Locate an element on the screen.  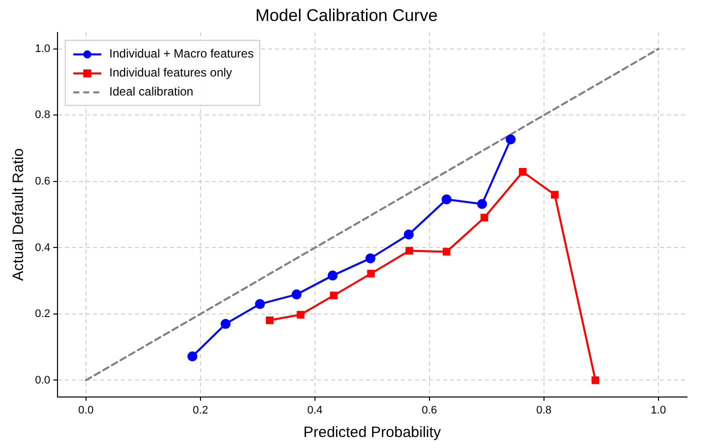
x-tick-label: 0.2 is located at coordinates (200, 410).